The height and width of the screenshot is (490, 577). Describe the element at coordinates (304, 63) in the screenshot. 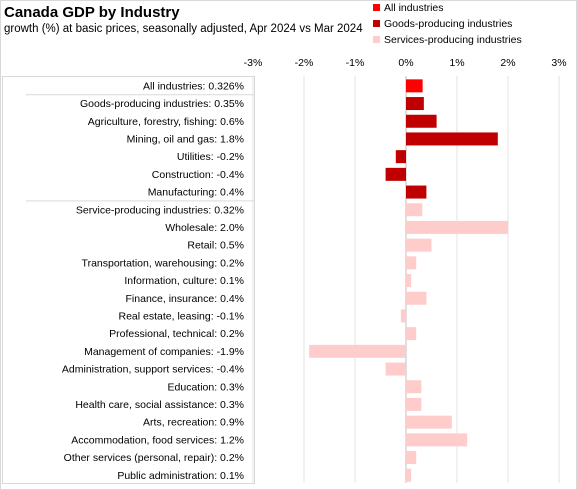

I see `x-tick-label: -2%` at that location.